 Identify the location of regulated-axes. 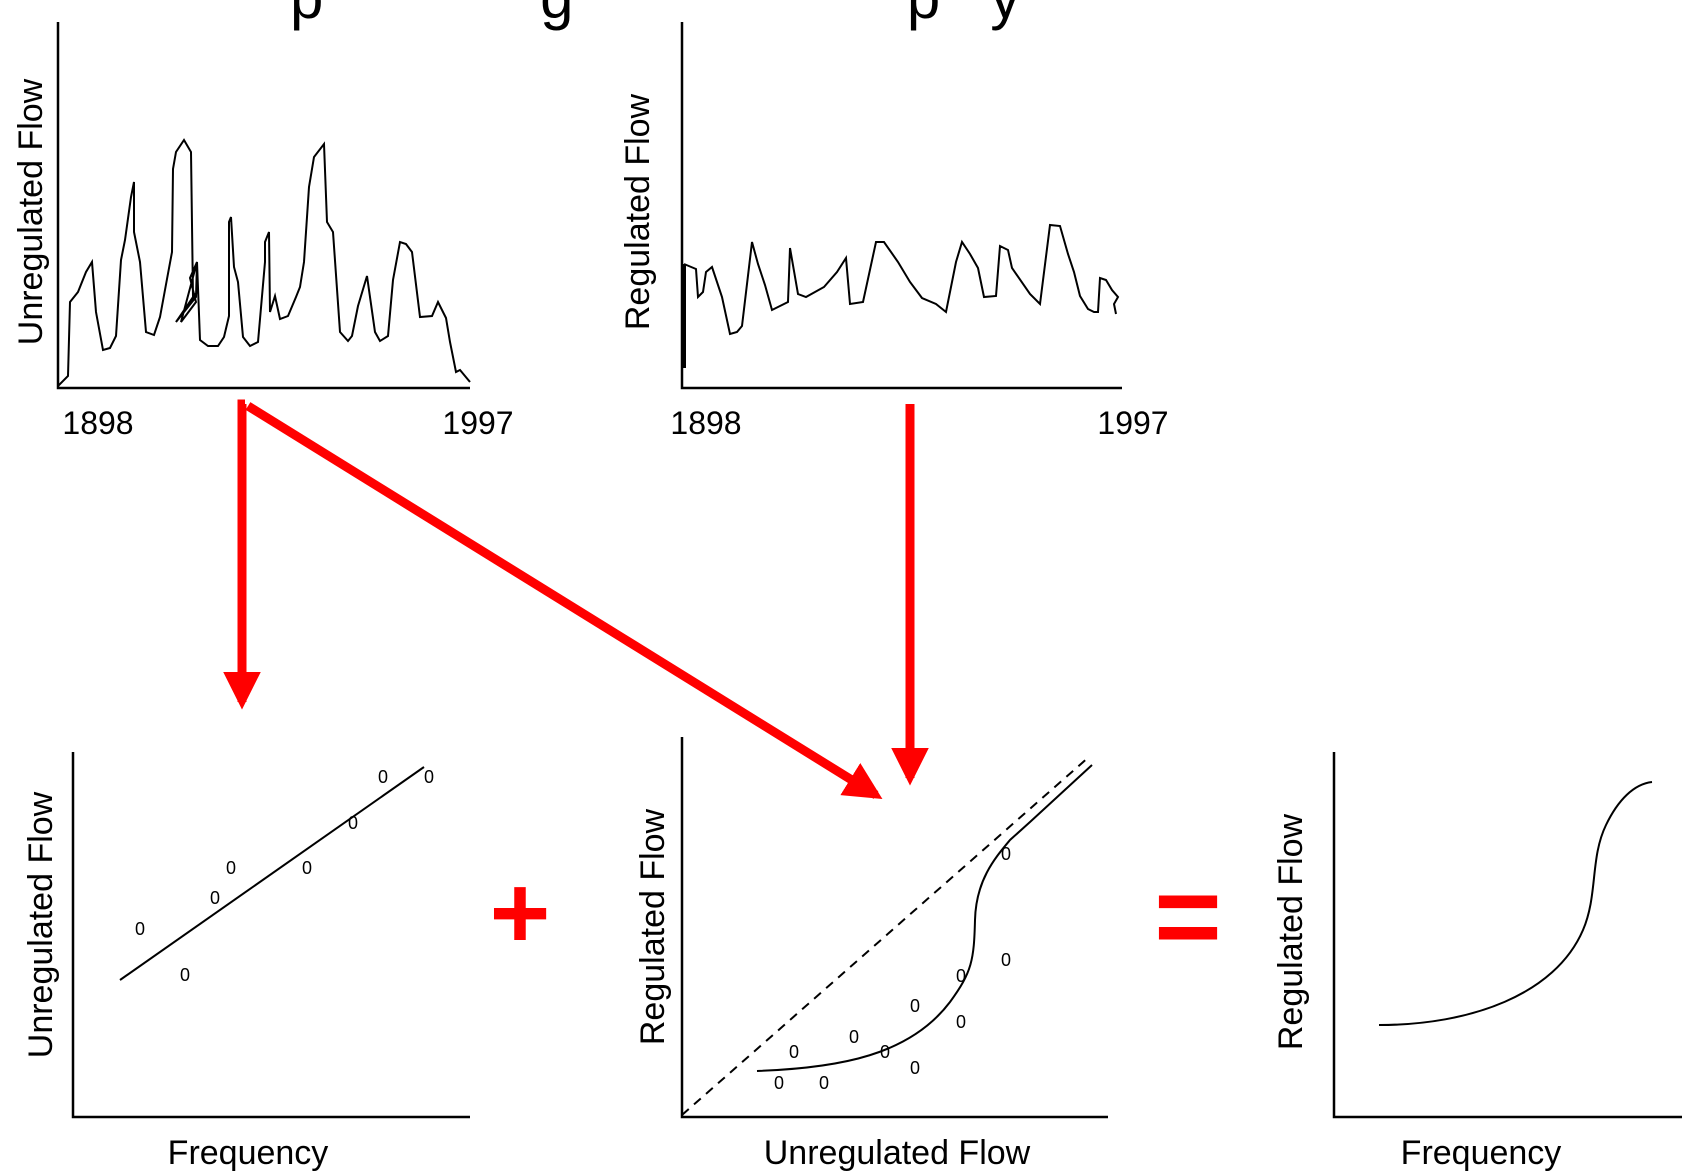
(901, 206).